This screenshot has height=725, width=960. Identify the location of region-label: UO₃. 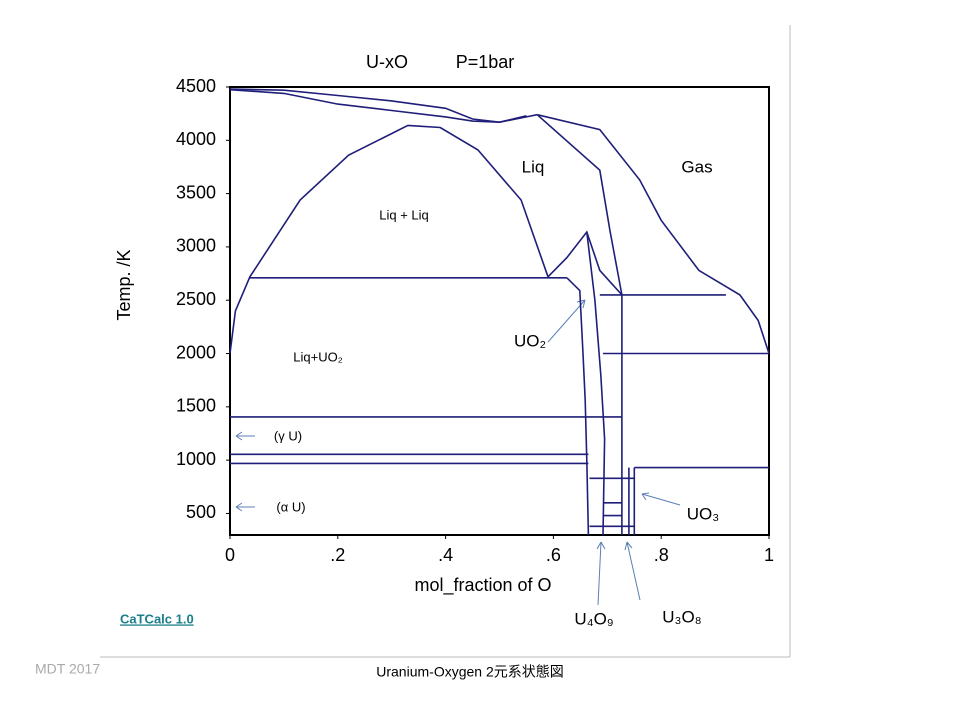
(703, 513).